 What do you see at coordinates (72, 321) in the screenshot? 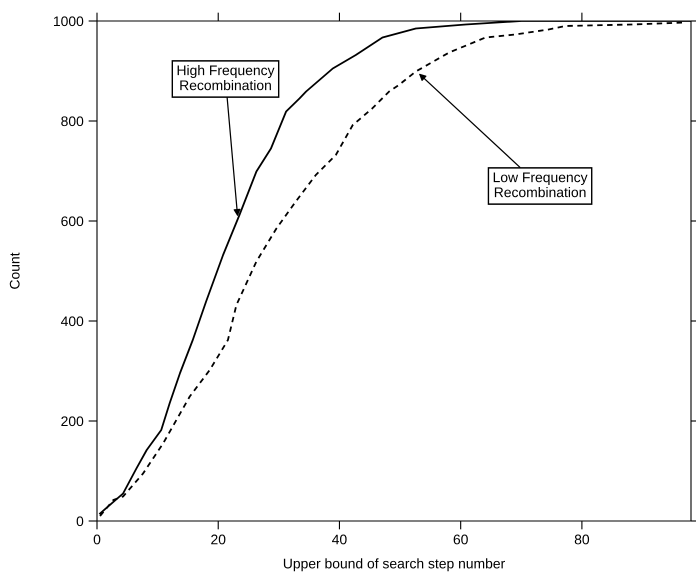
I see `y-tick-label: 400` at bounding box center [72, 321].